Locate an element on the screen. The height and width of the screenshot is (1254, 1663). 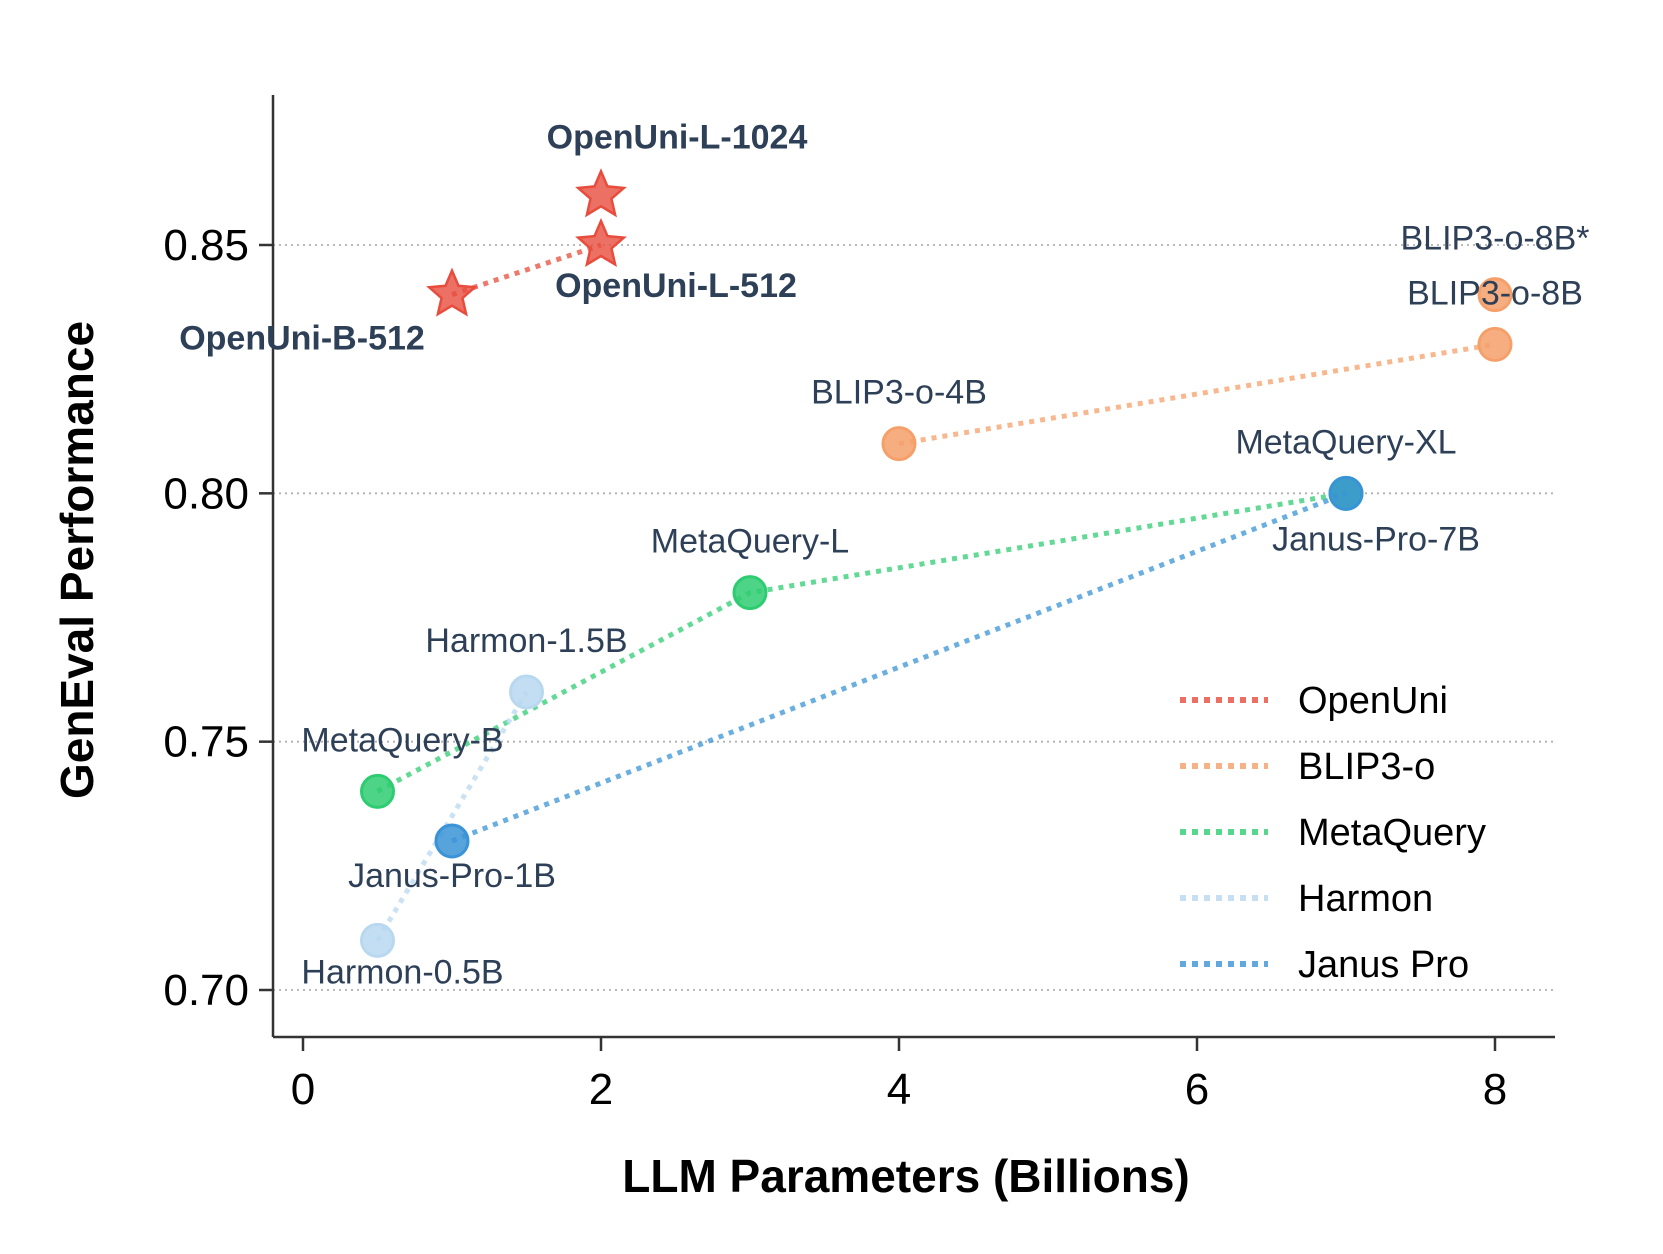
x-tick-label: 8 is located at coordinates (1495, 1089).